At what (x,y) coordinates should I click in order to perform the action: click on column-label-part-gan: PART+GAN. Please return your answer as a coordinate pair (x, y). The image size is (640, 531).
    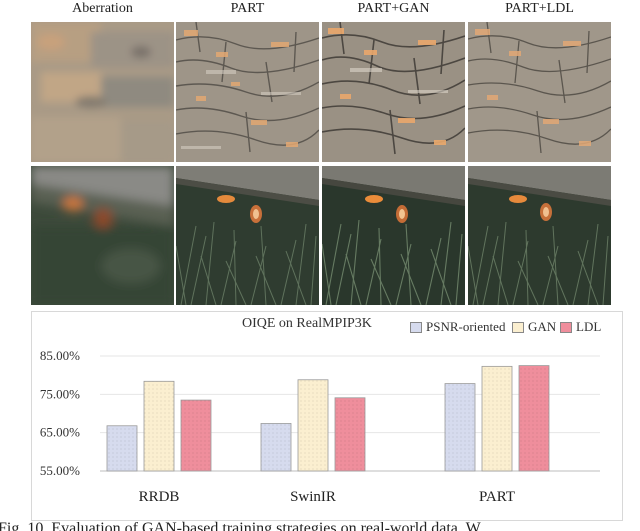
    Looking at the image, I should click on (393, 8).